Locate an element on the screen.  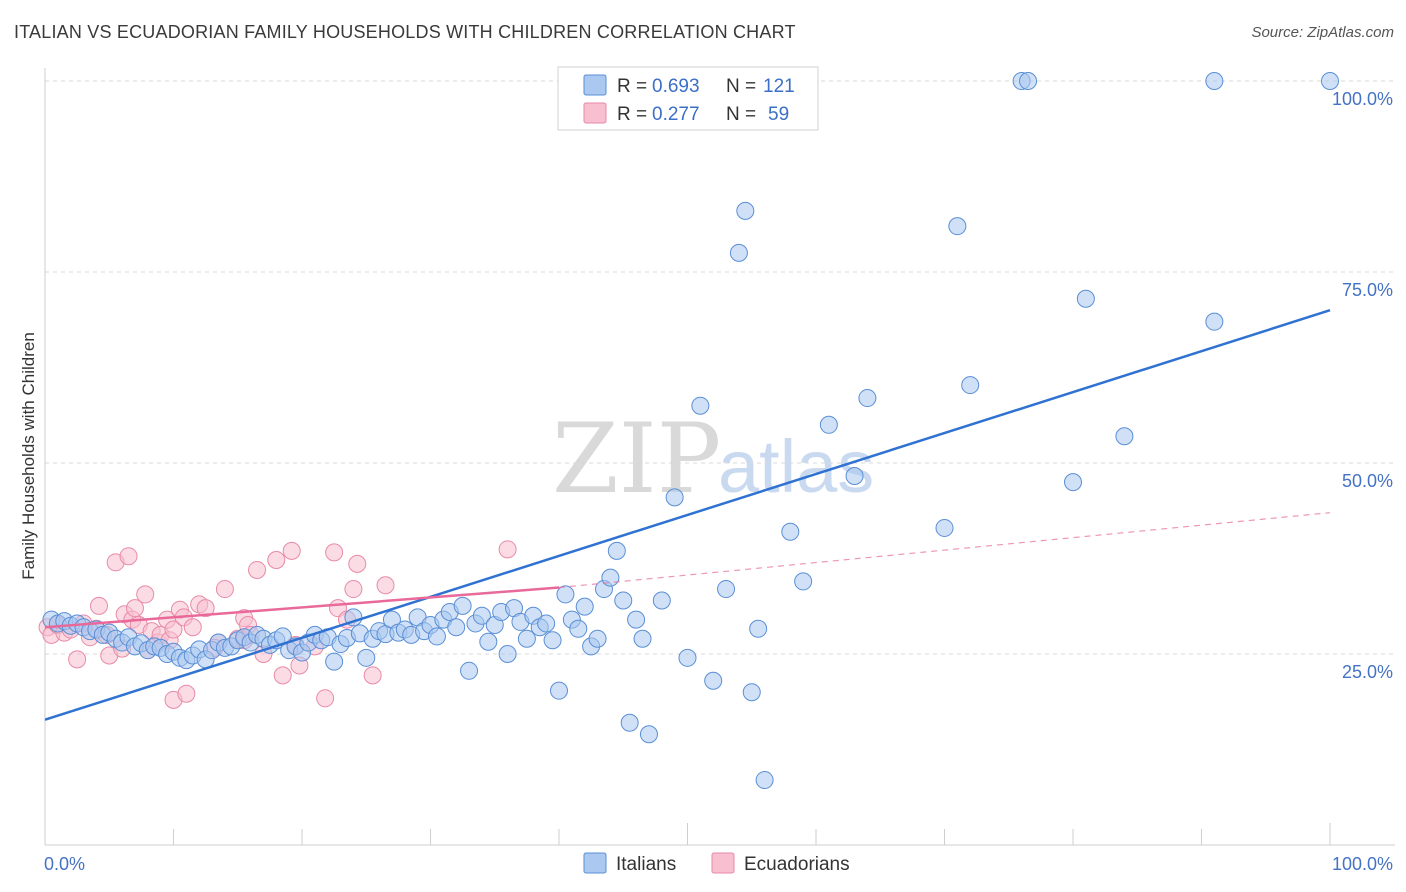
y-tick-label-50: 50.0% is located at coordinates (1367, 481).